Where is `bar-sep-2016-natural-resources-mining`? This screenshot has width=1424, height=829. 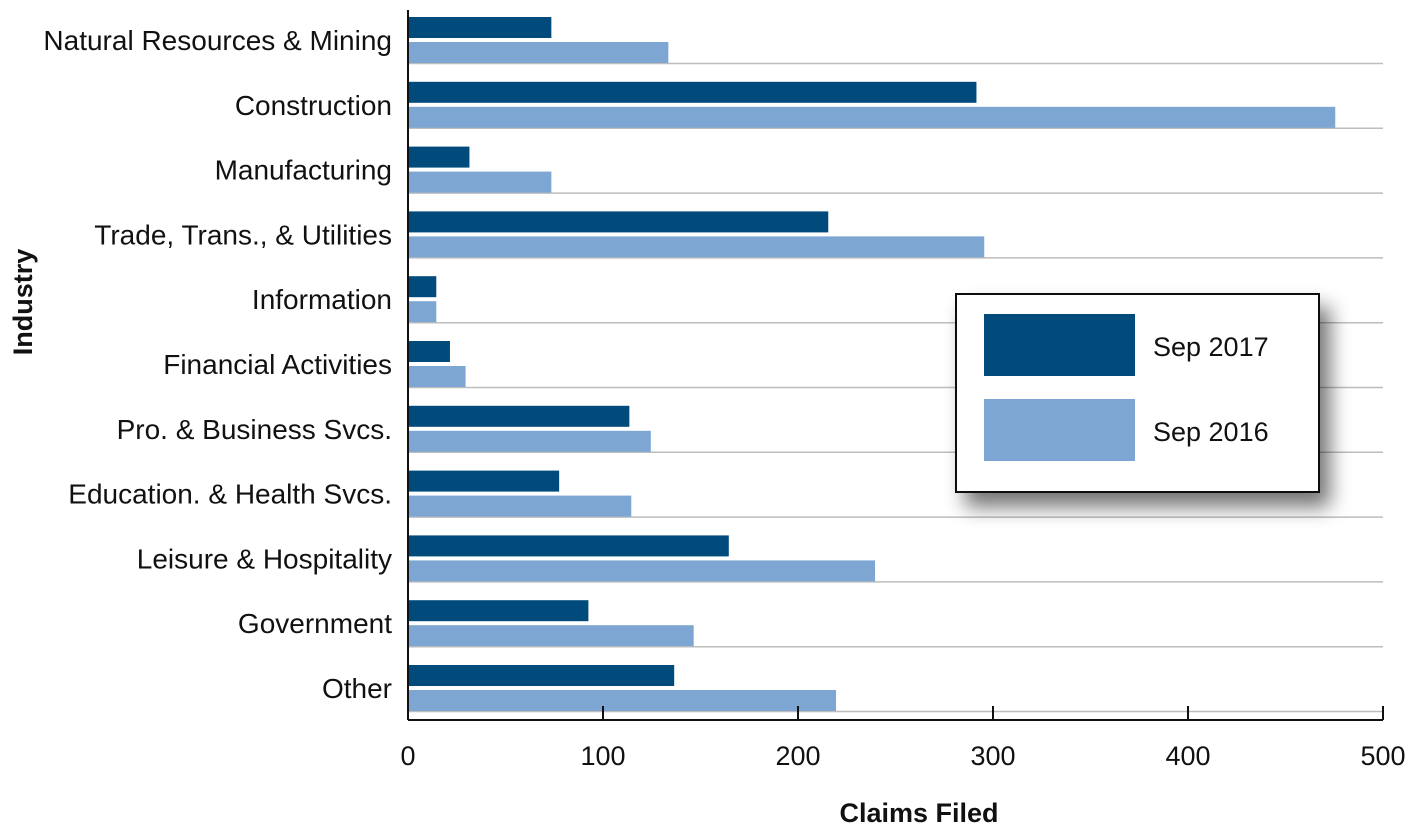 bar-sep-2016-natural-resources-mining is located at coordinates (539, 52).